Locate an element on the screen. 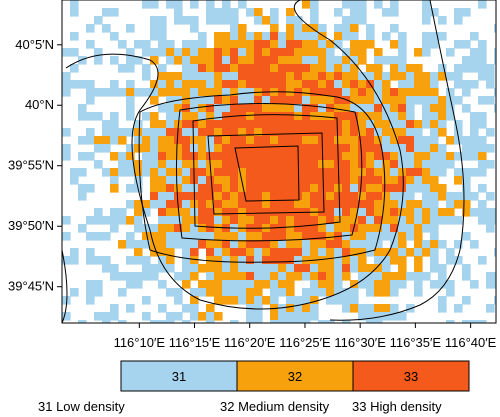 The height and width of the screenshot is (417, 500). colorbar: 31 32 33 is located at coordinates (295, 376).